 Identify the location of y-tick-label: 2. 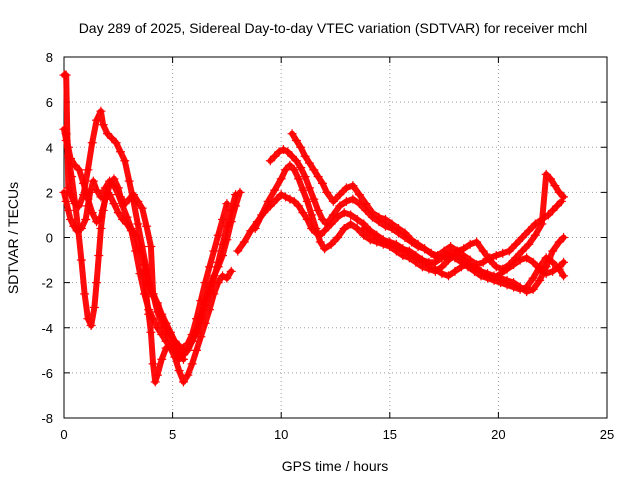
(49, 192).